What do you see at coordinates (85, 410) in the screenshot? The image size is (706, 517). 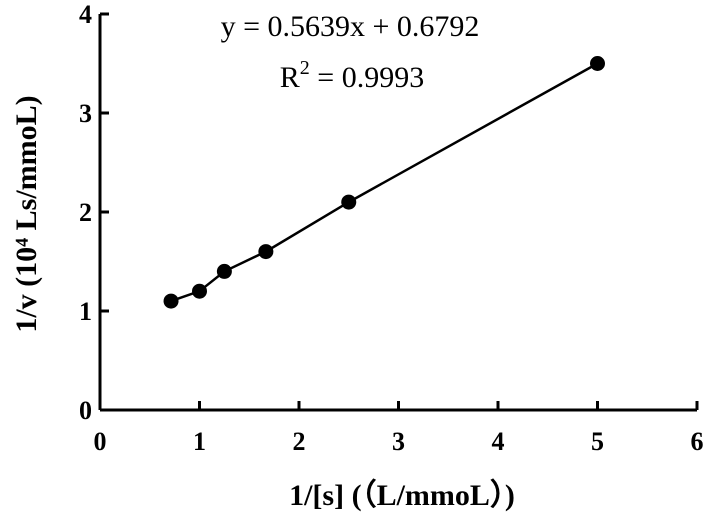 I see `y-tick-label: 0` at bounding box center [85, 410].